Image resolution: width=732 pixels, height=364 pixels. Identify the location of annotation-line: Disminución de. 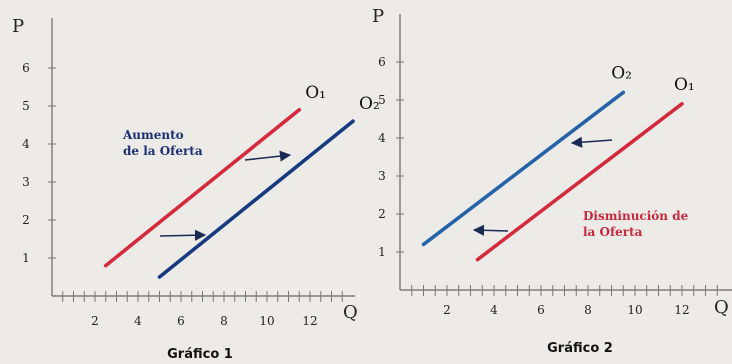
(636, 216).